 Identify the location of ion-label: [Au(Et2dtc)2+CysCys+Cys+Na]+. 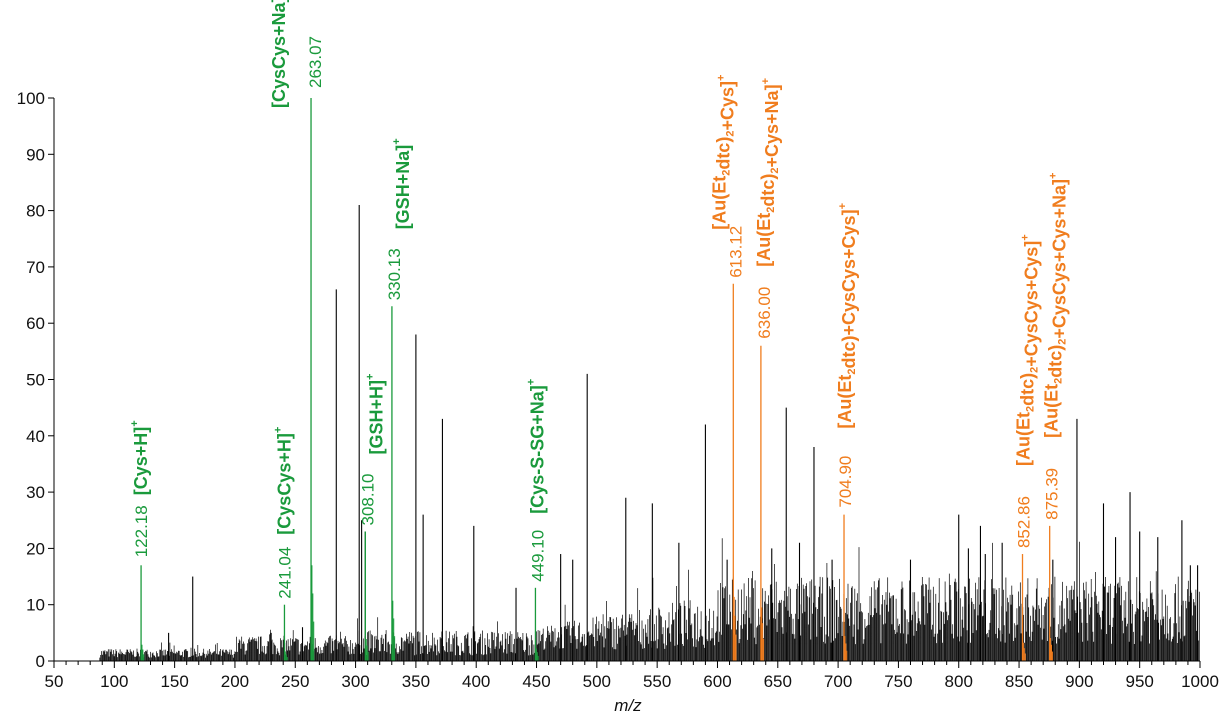
(1056, 305).